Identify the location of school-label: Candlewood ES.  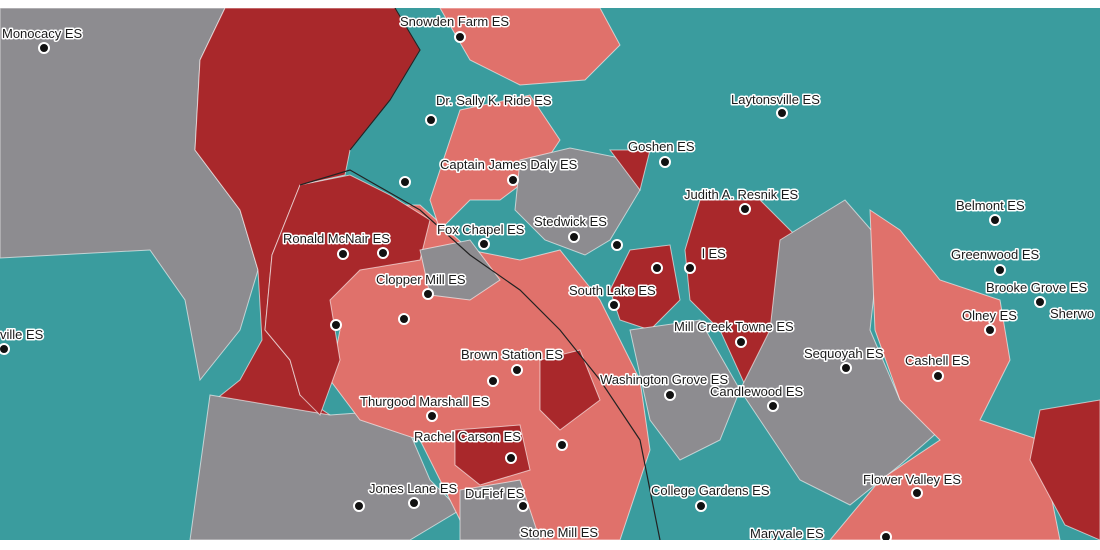
(757, 391).